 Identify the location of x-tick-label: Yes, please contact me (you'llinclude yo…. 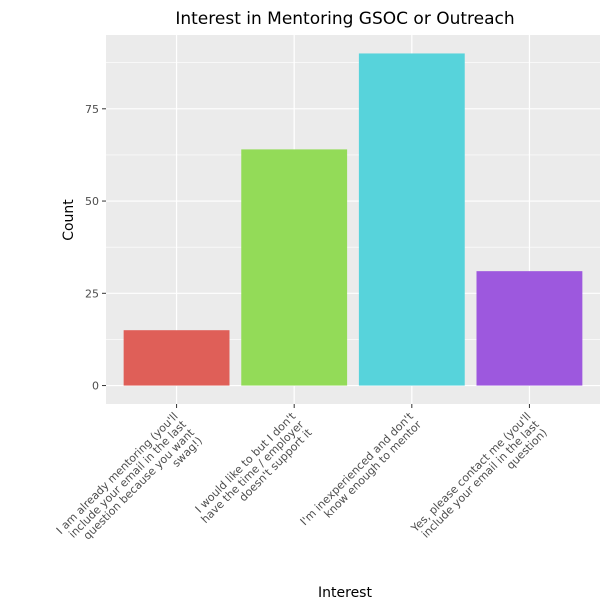
(479, 480).